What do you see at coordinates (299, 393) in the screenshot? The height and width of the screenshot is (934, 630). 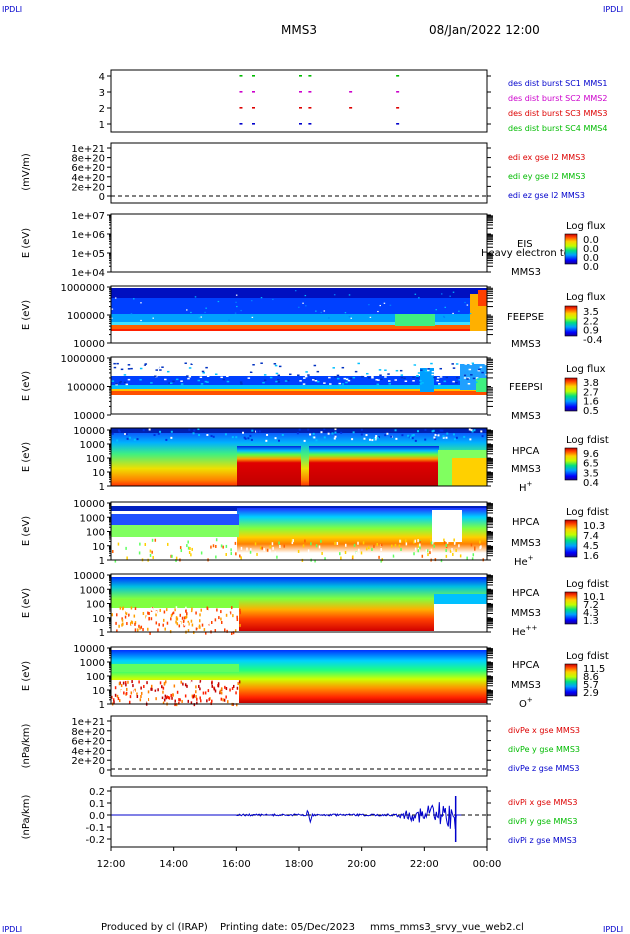 I see `heatmap-layer-orange` at bounding box center [299, 393].